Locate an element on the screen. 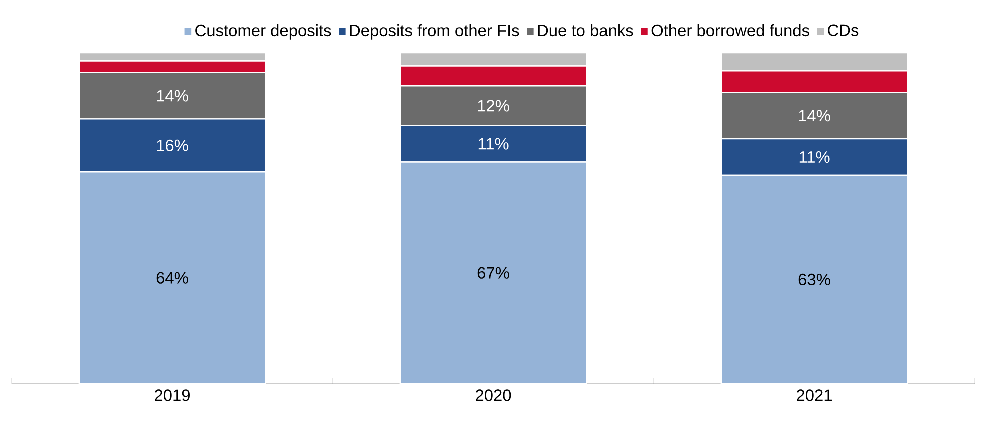  legend-label: Customer deposits is located at coordinates (264, 32).